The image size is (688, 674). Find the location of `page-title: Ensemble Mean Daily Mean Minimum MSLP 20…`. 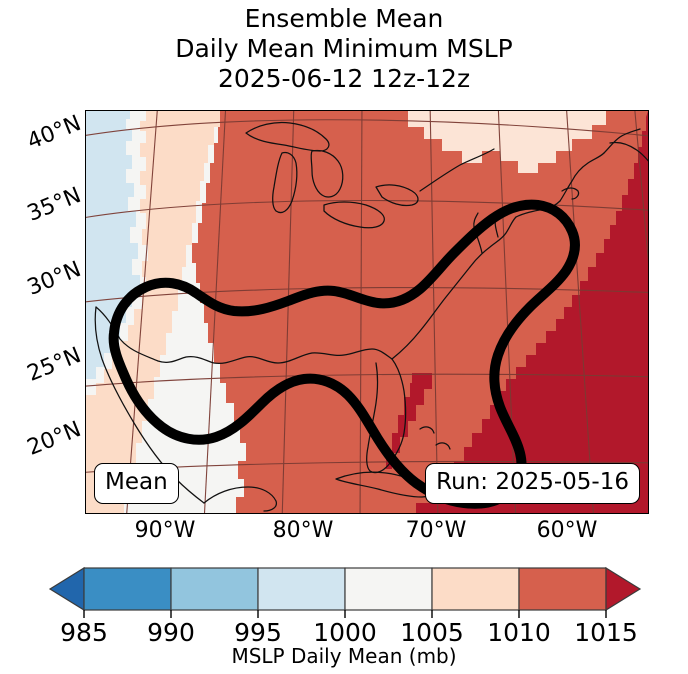

page-title: Ensemble Mean Daily Mean Minimum MSLP 20… is located at coordinates (344, 49).